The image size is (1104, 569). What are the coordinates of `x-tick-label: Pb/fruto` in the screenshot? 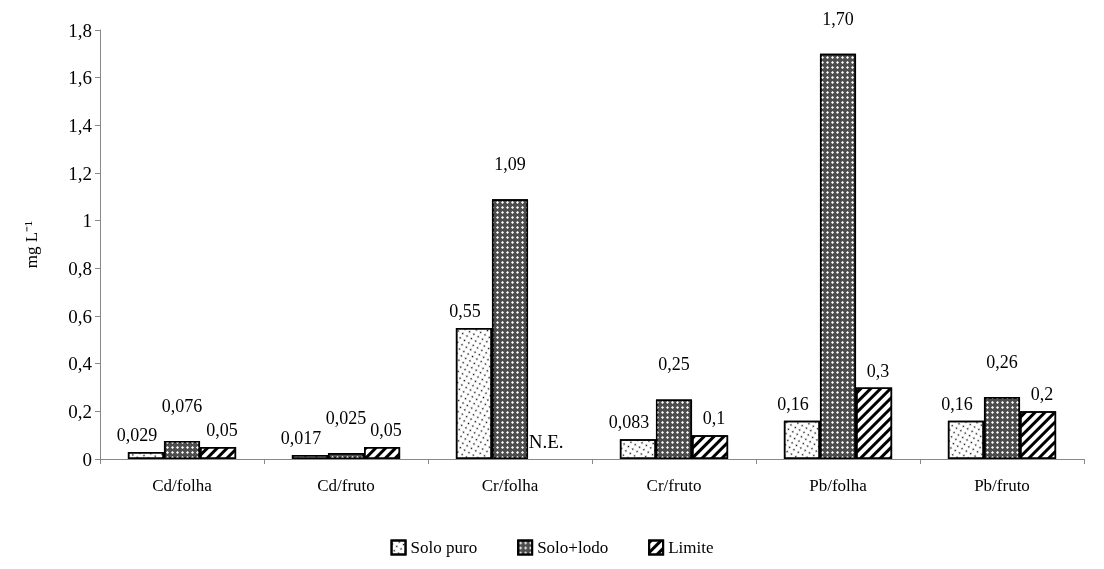 It's located at (1002, 485).